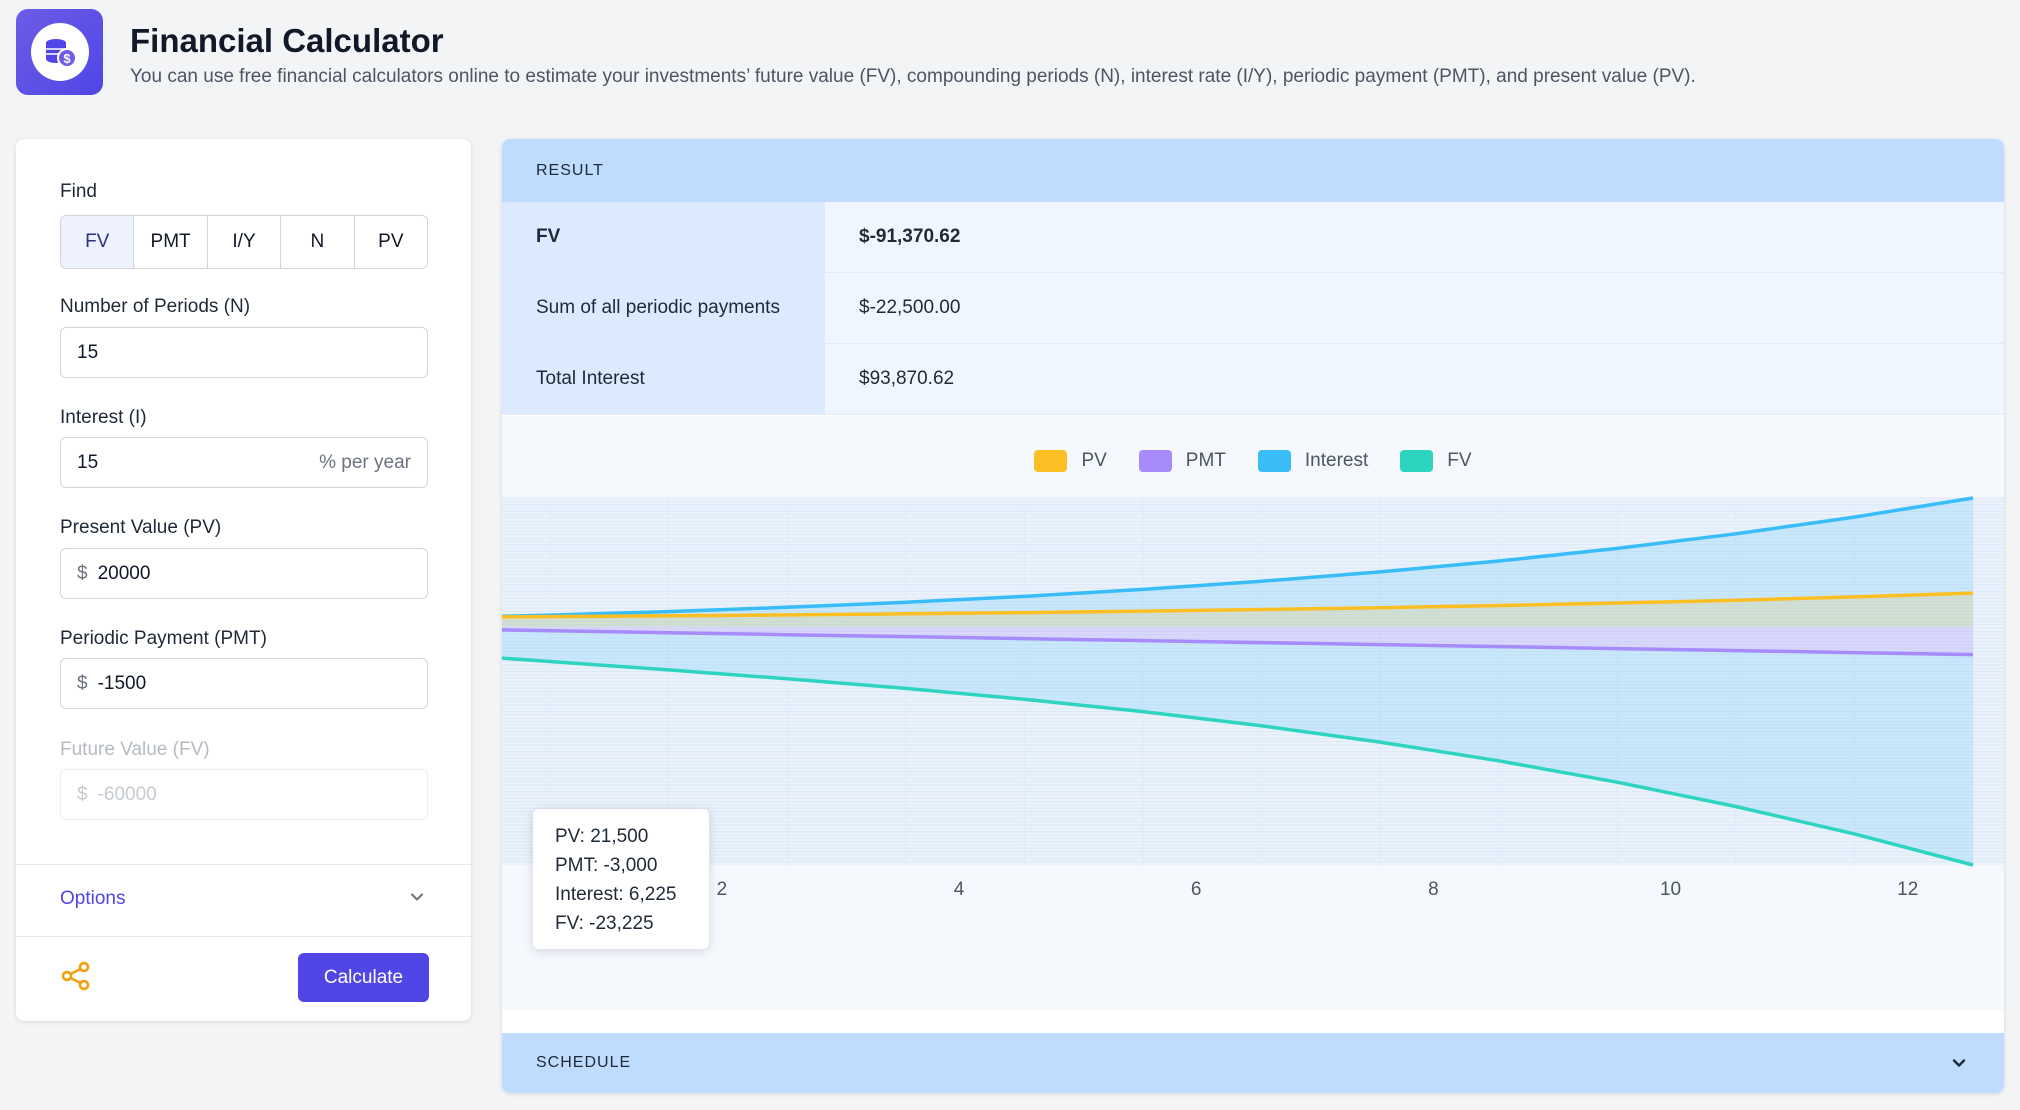 This screenshot has height=1110, width=2020. What do you see at coordinates (663, 237) in the screenshot?
I see `result-label: FV` at bounding box center [663, 237].